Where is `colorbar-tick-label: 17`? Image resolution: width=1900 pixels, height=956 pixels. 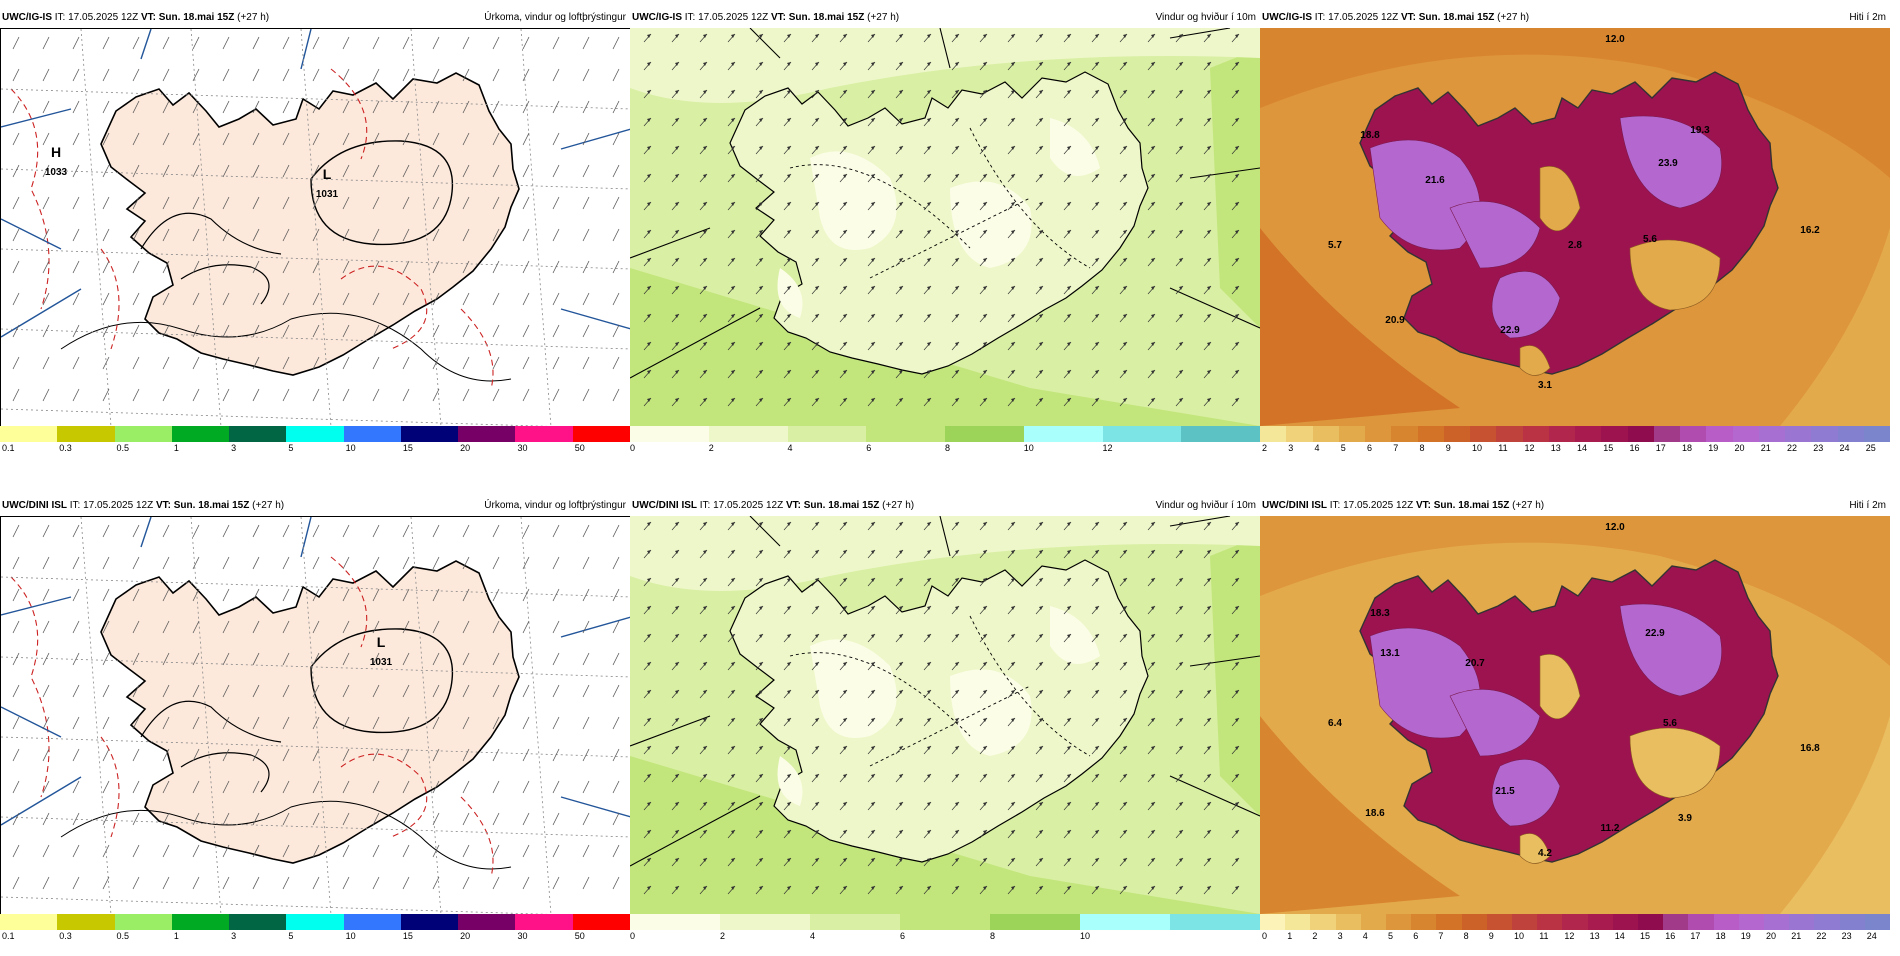 colorbar-tick-label: 17 is located at coordinates (1660, 448).